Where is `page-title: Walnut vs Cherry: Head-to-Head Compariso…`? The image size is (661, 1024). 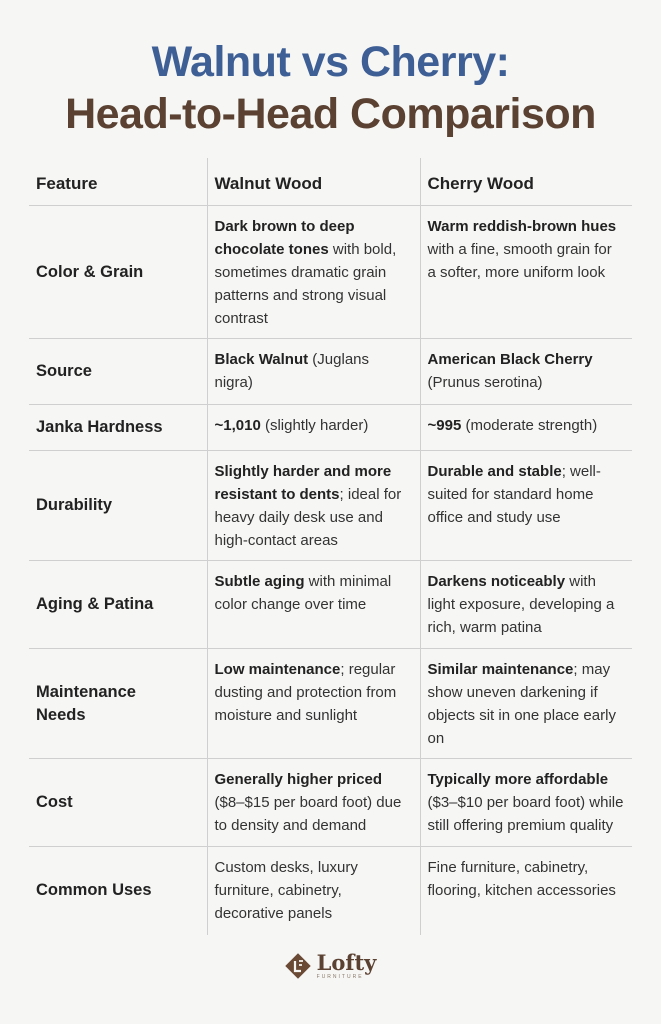
page-title: Walnut vs Cherry: Head-to-Head Compariso… is located at coordinates (330, 88).